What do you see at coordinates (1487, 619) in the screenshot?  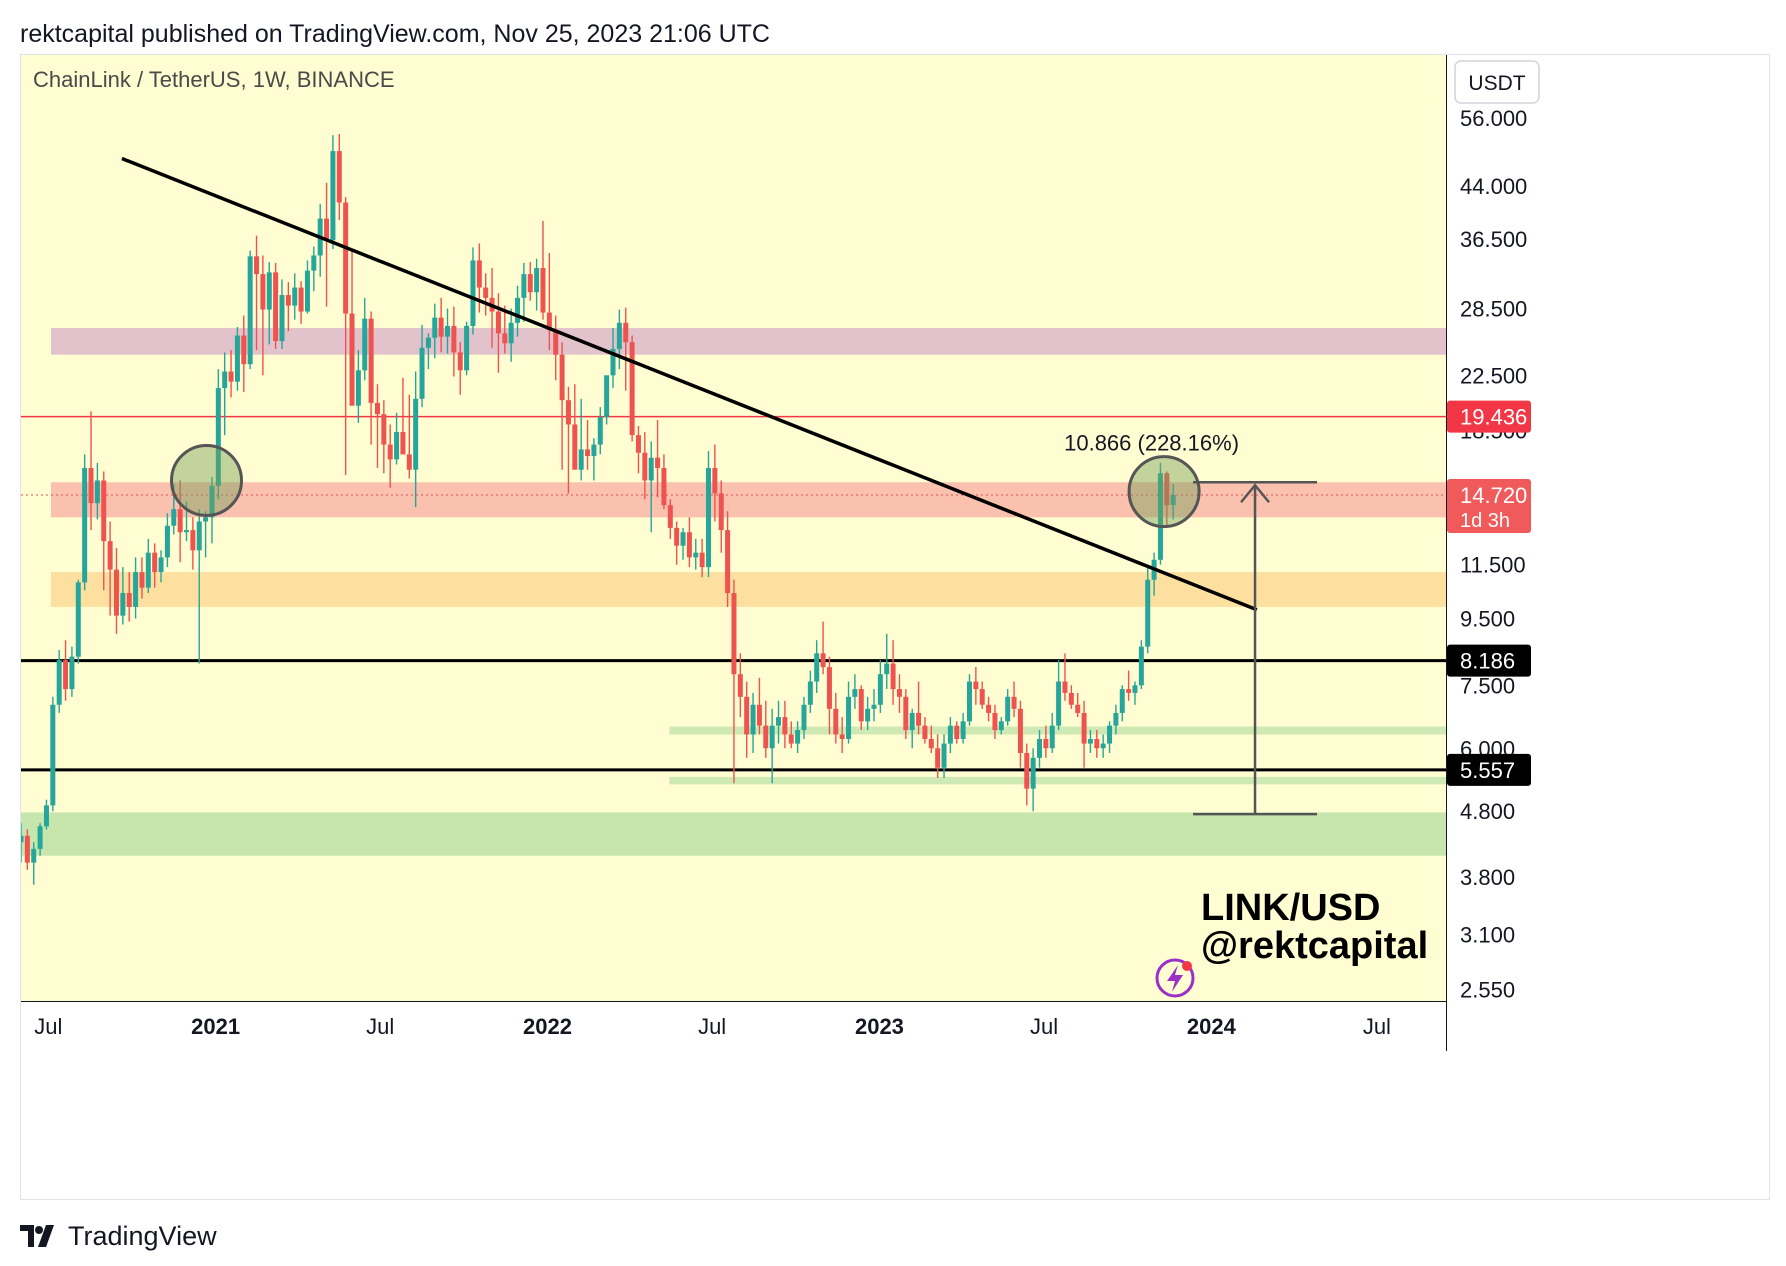 I see `price-tick-label: 9.500` at bounding box center [1487, 619].